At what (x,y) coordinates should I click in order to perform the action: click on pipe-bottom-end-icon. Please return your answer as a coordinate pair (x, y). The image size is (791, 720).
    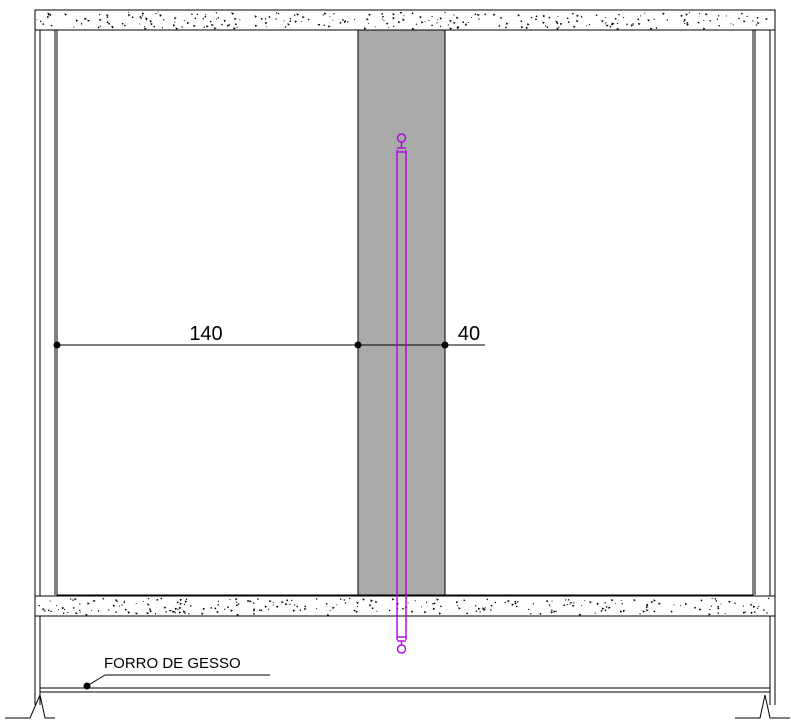
    Looking at the image, I should click on (401, 649).